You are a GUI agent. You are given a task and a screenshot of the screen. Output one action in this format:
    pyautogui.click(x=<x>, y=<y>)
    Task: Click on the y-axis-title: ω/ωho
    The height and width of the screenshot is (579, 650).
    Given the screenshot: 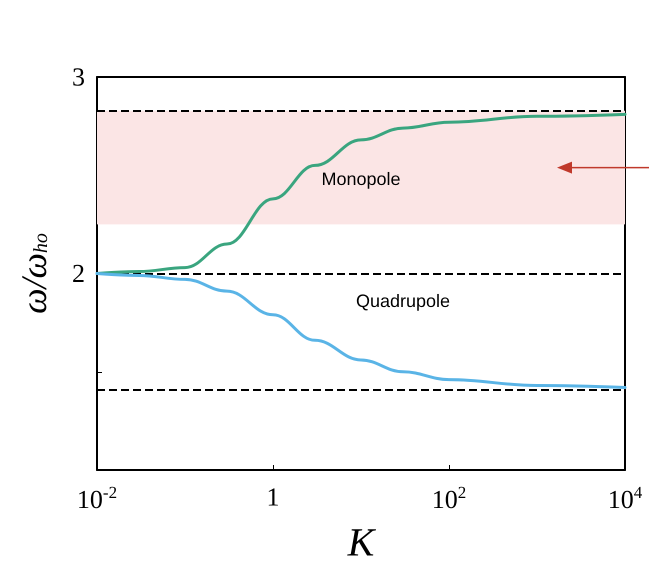 What is the action you would take?
    pyautogui.click(x=34, y=273)
    